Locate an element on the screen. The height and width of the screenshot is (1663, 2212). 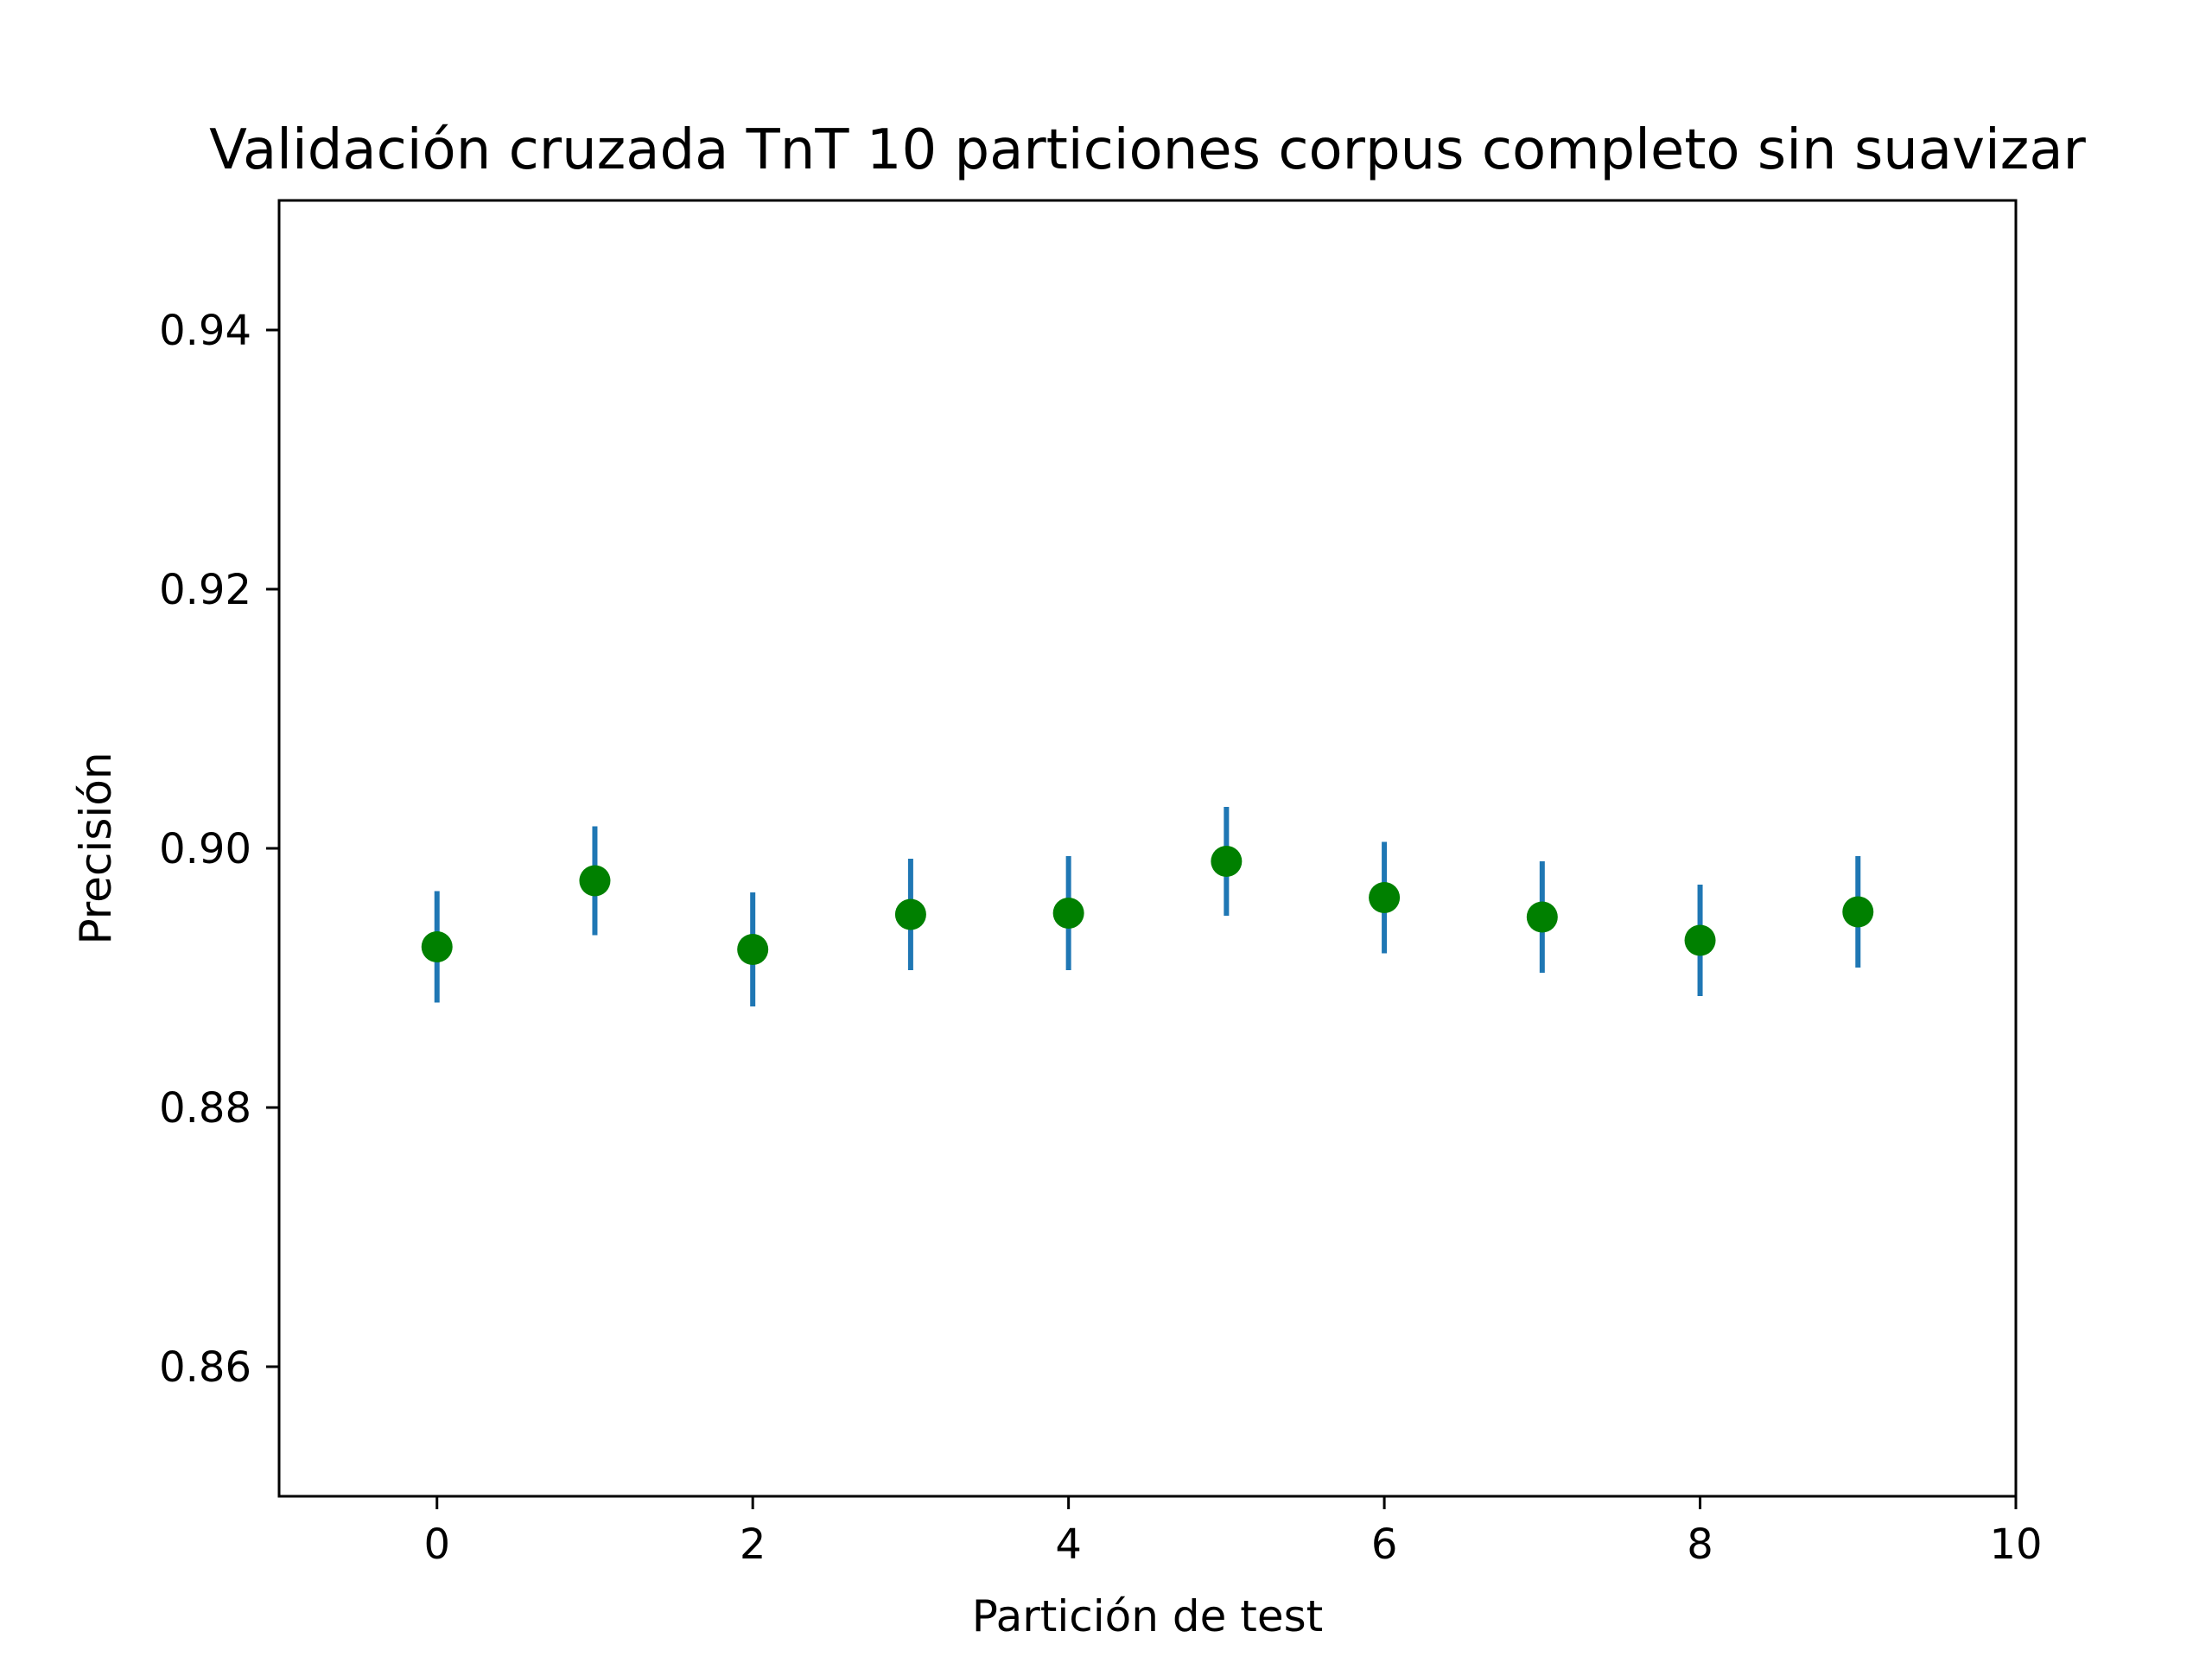
x-tick-label: 0 is located at coordinates (436, 1545).